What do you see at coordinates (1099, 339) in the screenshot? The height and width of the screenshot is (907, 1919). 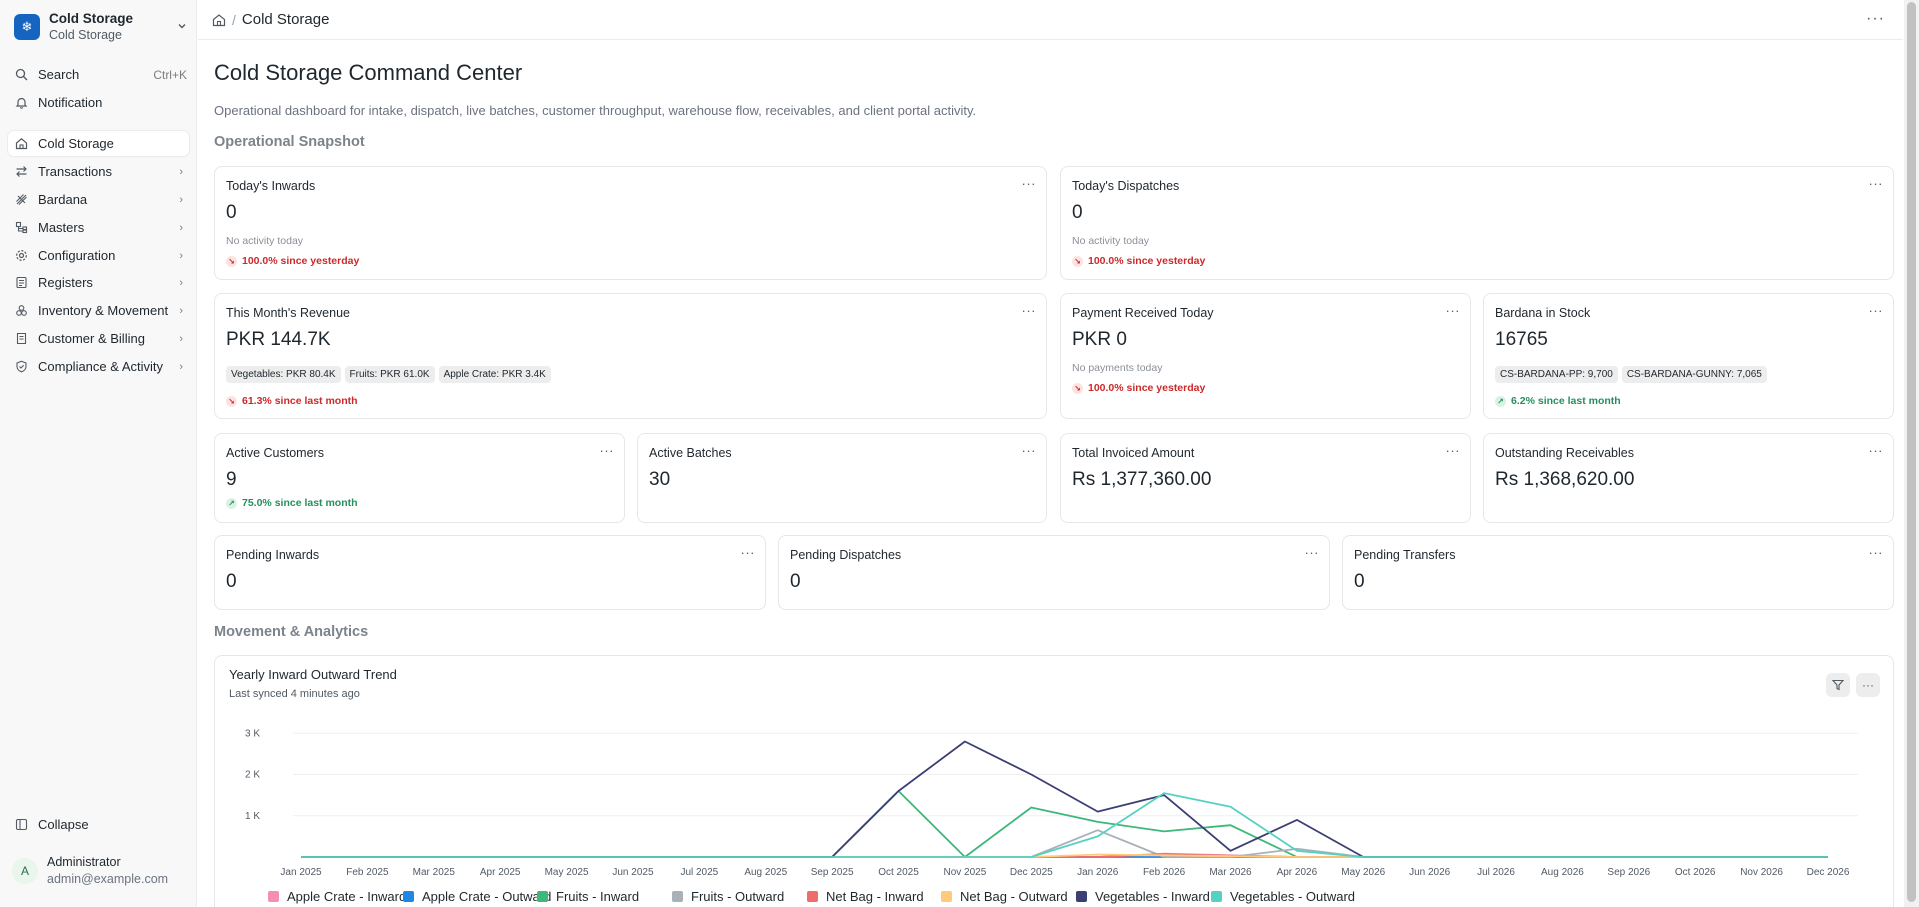 I see `card-value: PKR 0` at bounding box center [1099, 339].